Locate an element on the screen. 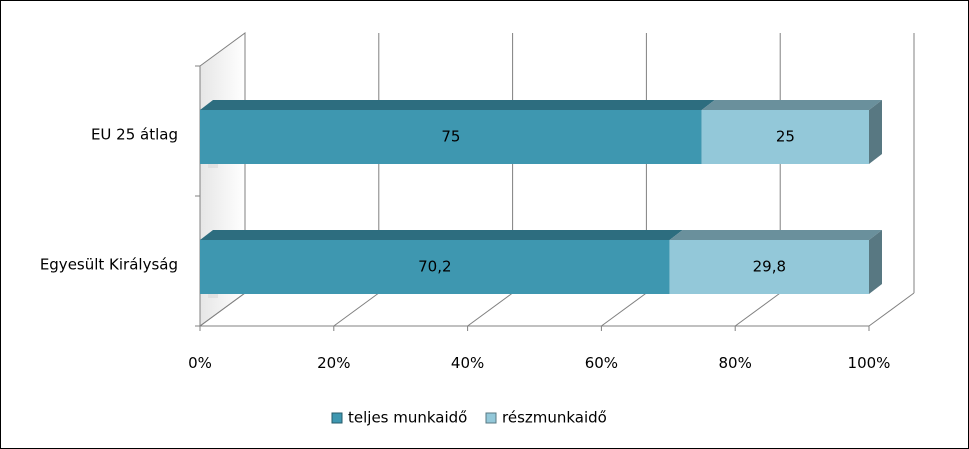  x-tick-label: 60% is located at coordinates (601, 363).